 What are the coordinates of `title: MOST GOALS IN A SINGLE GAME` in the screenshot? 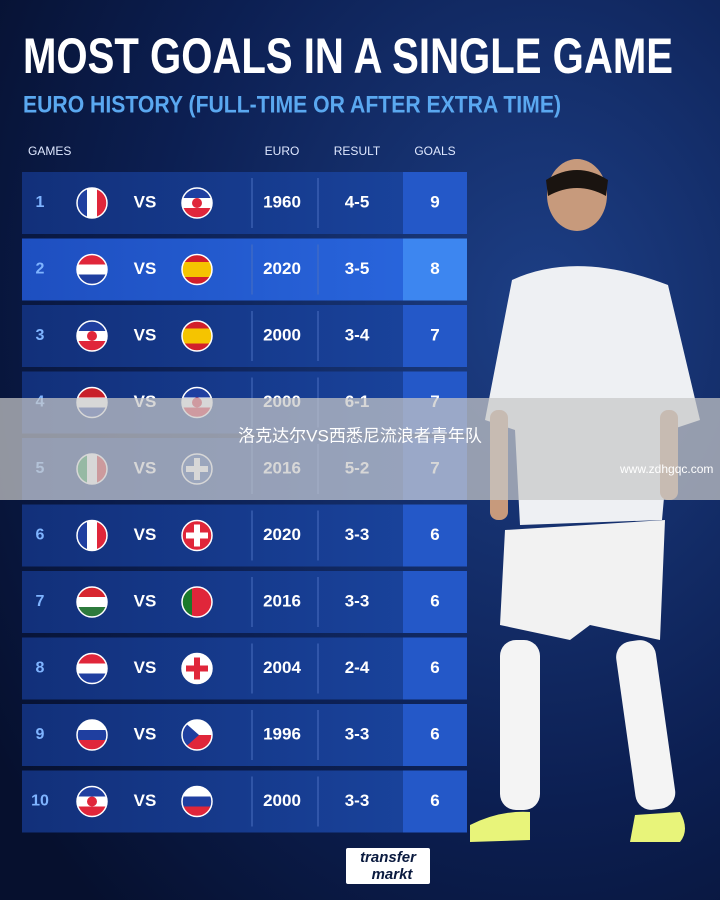 It's located at (348, 56).